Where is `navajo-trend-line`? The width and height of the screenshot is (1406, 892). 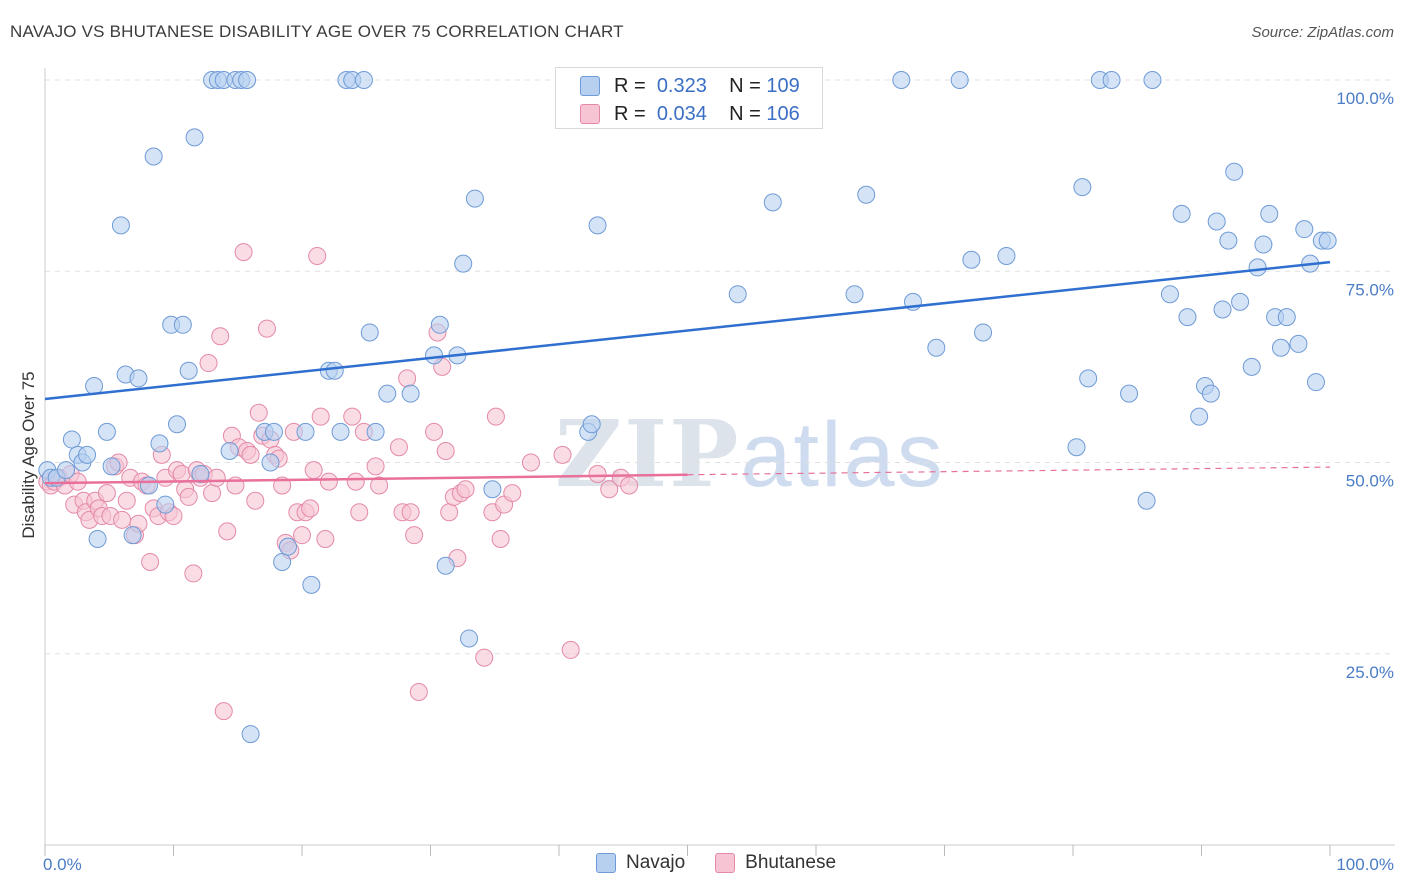 navajo-trend-line is located at coordinates (687, 330).